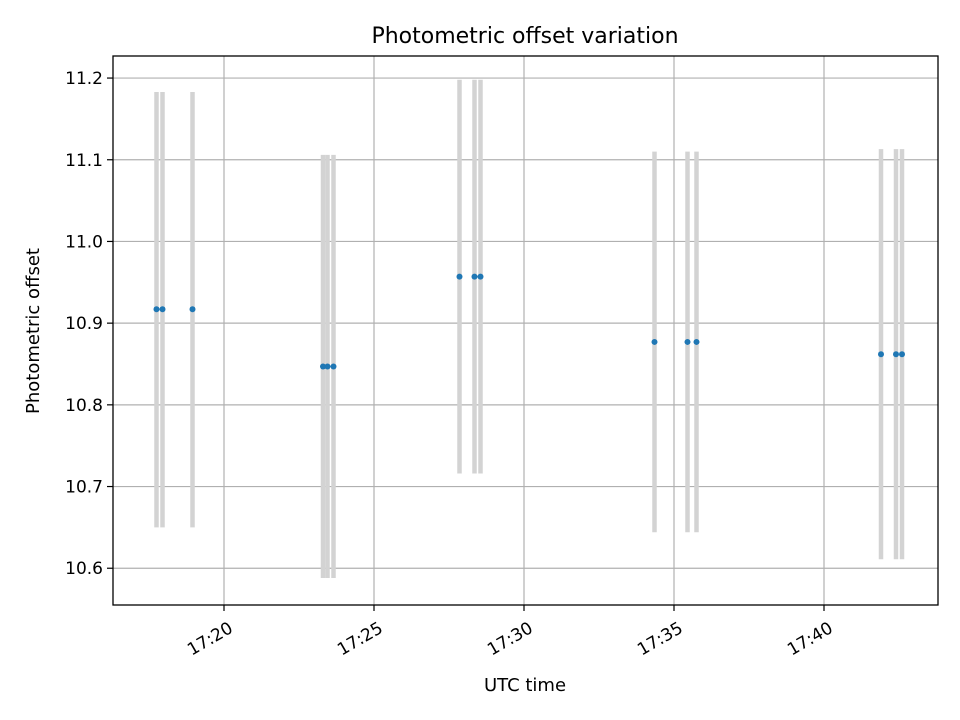 Image resolution: width=960 pixels, height=720 pixels. Describe the element at coordinates (33, 331) in the screenshot. I see `y-axis-label: Photometric offset` at that location.